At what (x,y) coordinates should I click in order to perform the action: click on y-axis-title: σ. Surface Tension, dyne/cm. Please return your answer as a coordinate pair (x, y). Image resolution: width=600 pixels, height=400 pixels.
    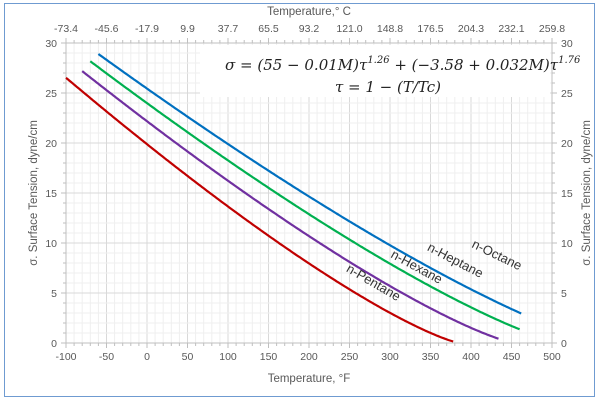
    Looking at the image, I should click on (34, 193).